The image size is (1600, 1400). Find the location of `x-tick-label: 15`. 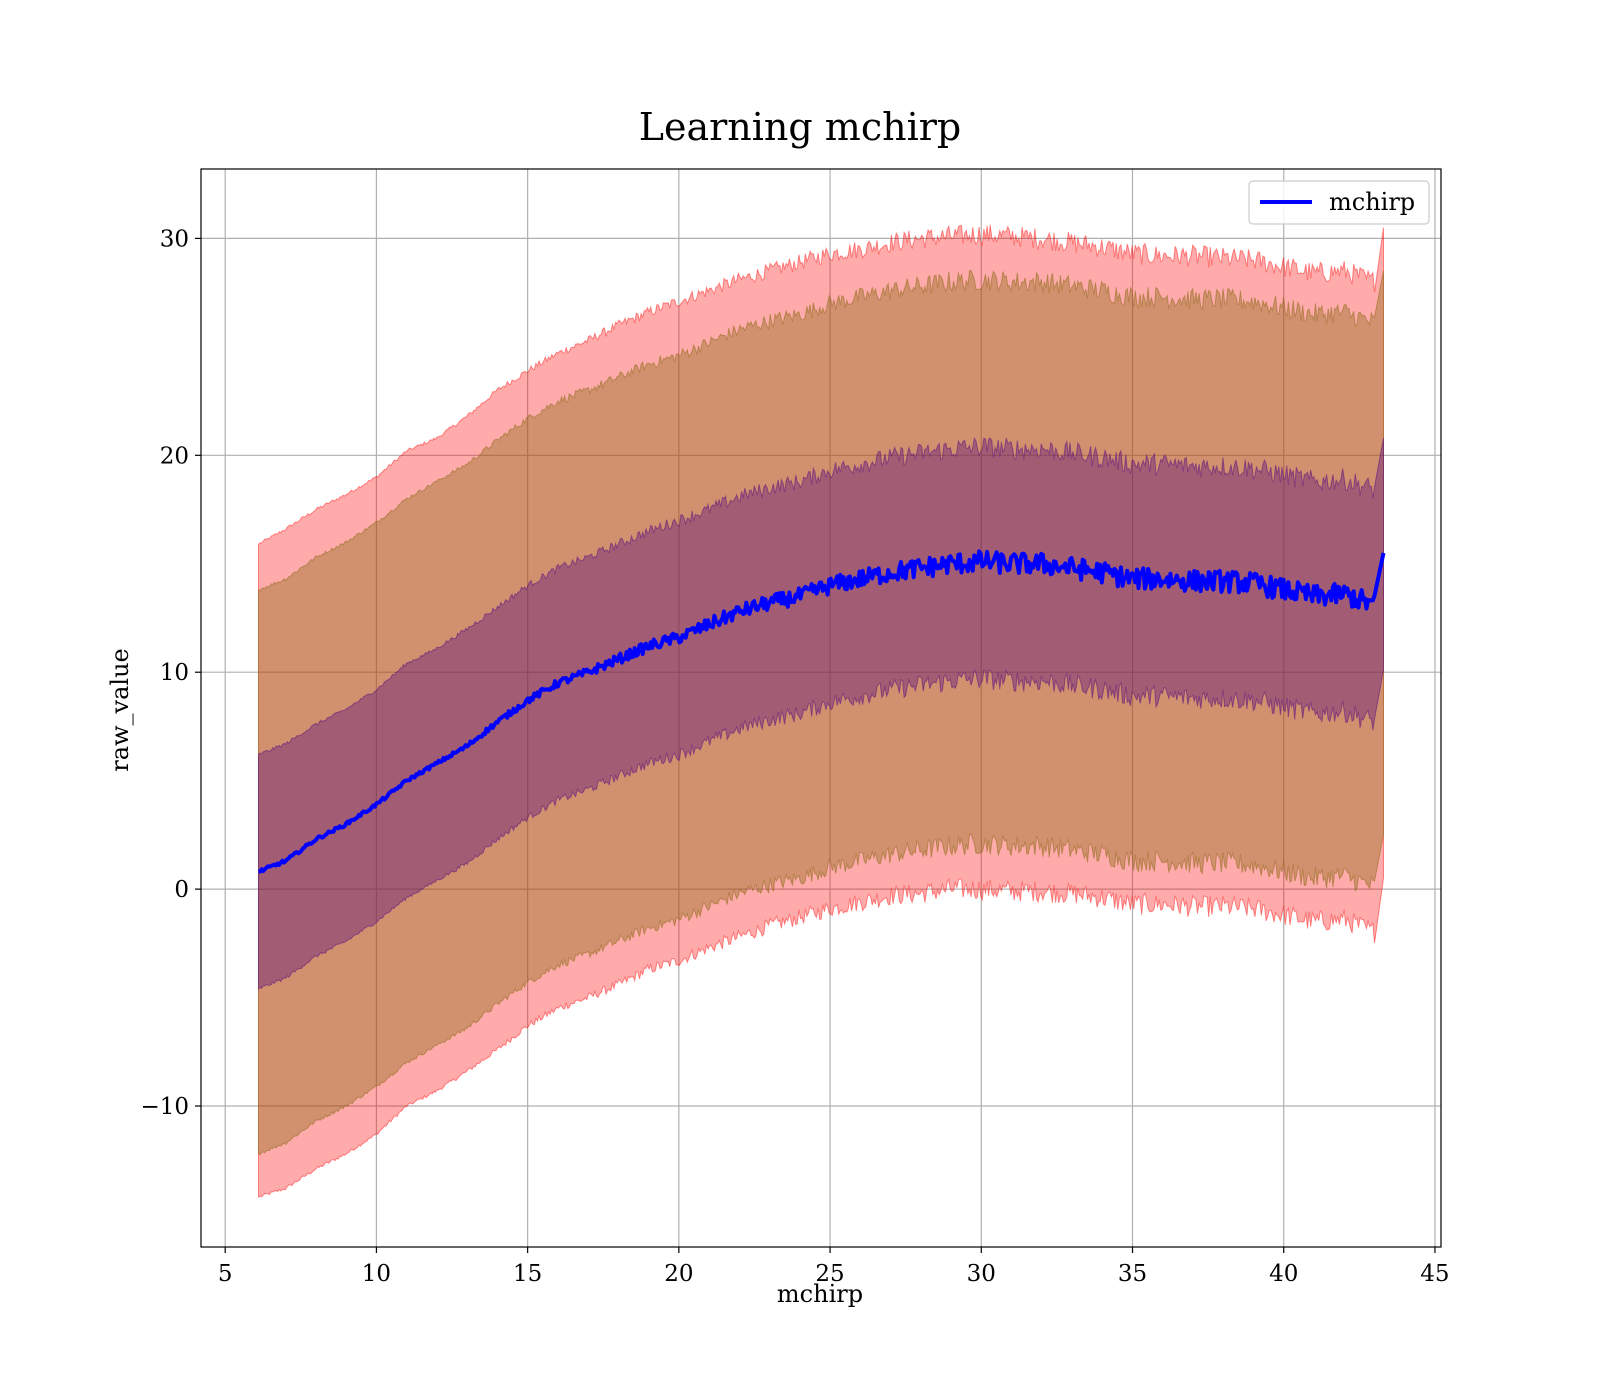

x-tick-label: 15 is located at coordinates (527, 1274).